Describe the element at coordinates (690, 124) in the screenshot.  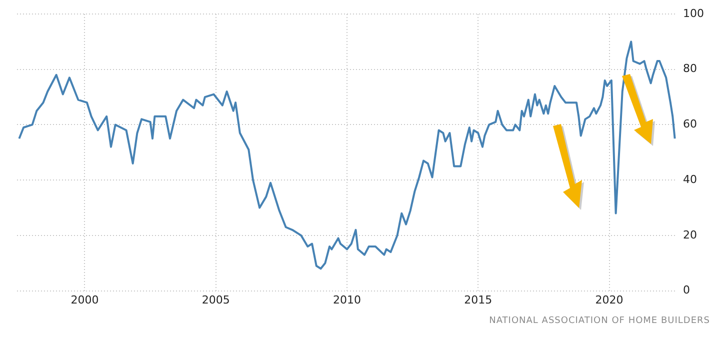
I see `y-tick-label: 60` at that location.